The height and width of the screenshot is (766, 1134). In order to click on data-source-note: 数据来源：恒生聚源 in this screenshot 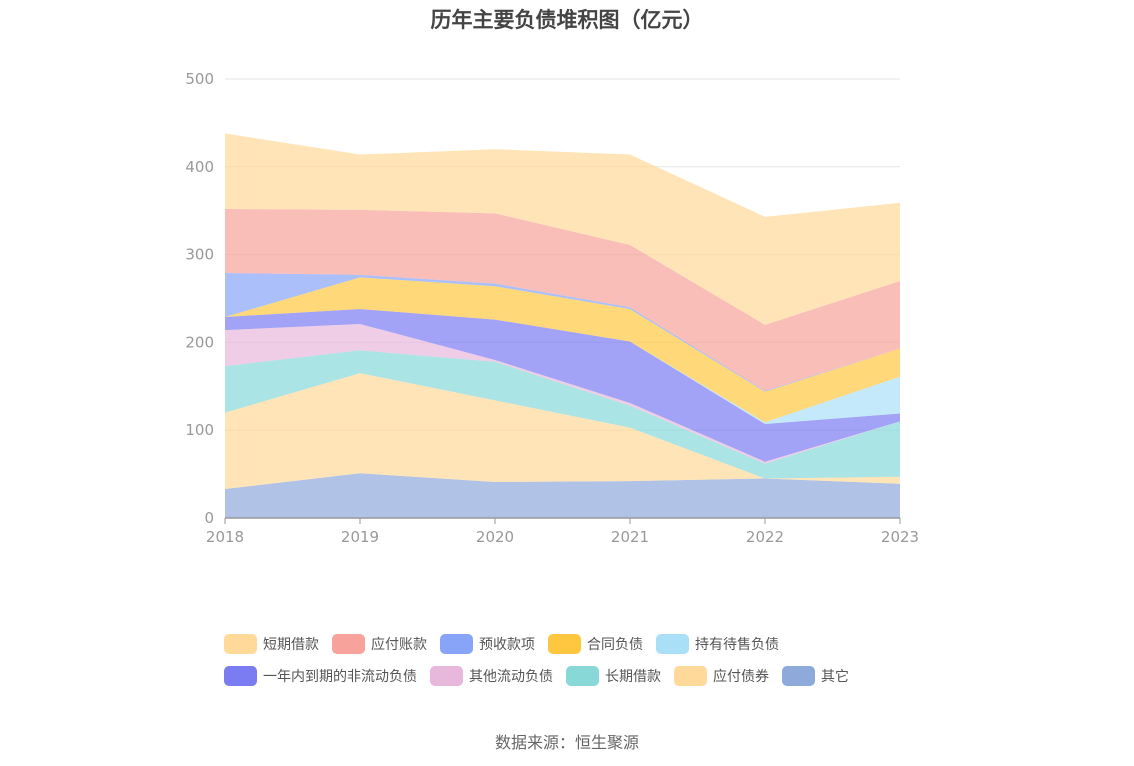, I will do `click(566, 742)`.